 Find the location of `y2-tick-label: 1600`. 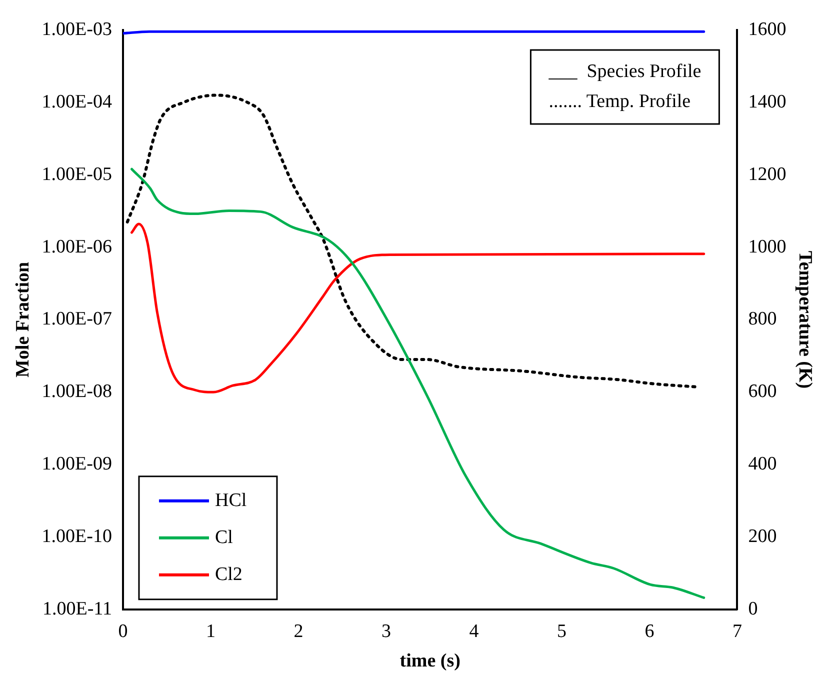

y2-tick-label: 1600 is located at coordinates (767, 29).